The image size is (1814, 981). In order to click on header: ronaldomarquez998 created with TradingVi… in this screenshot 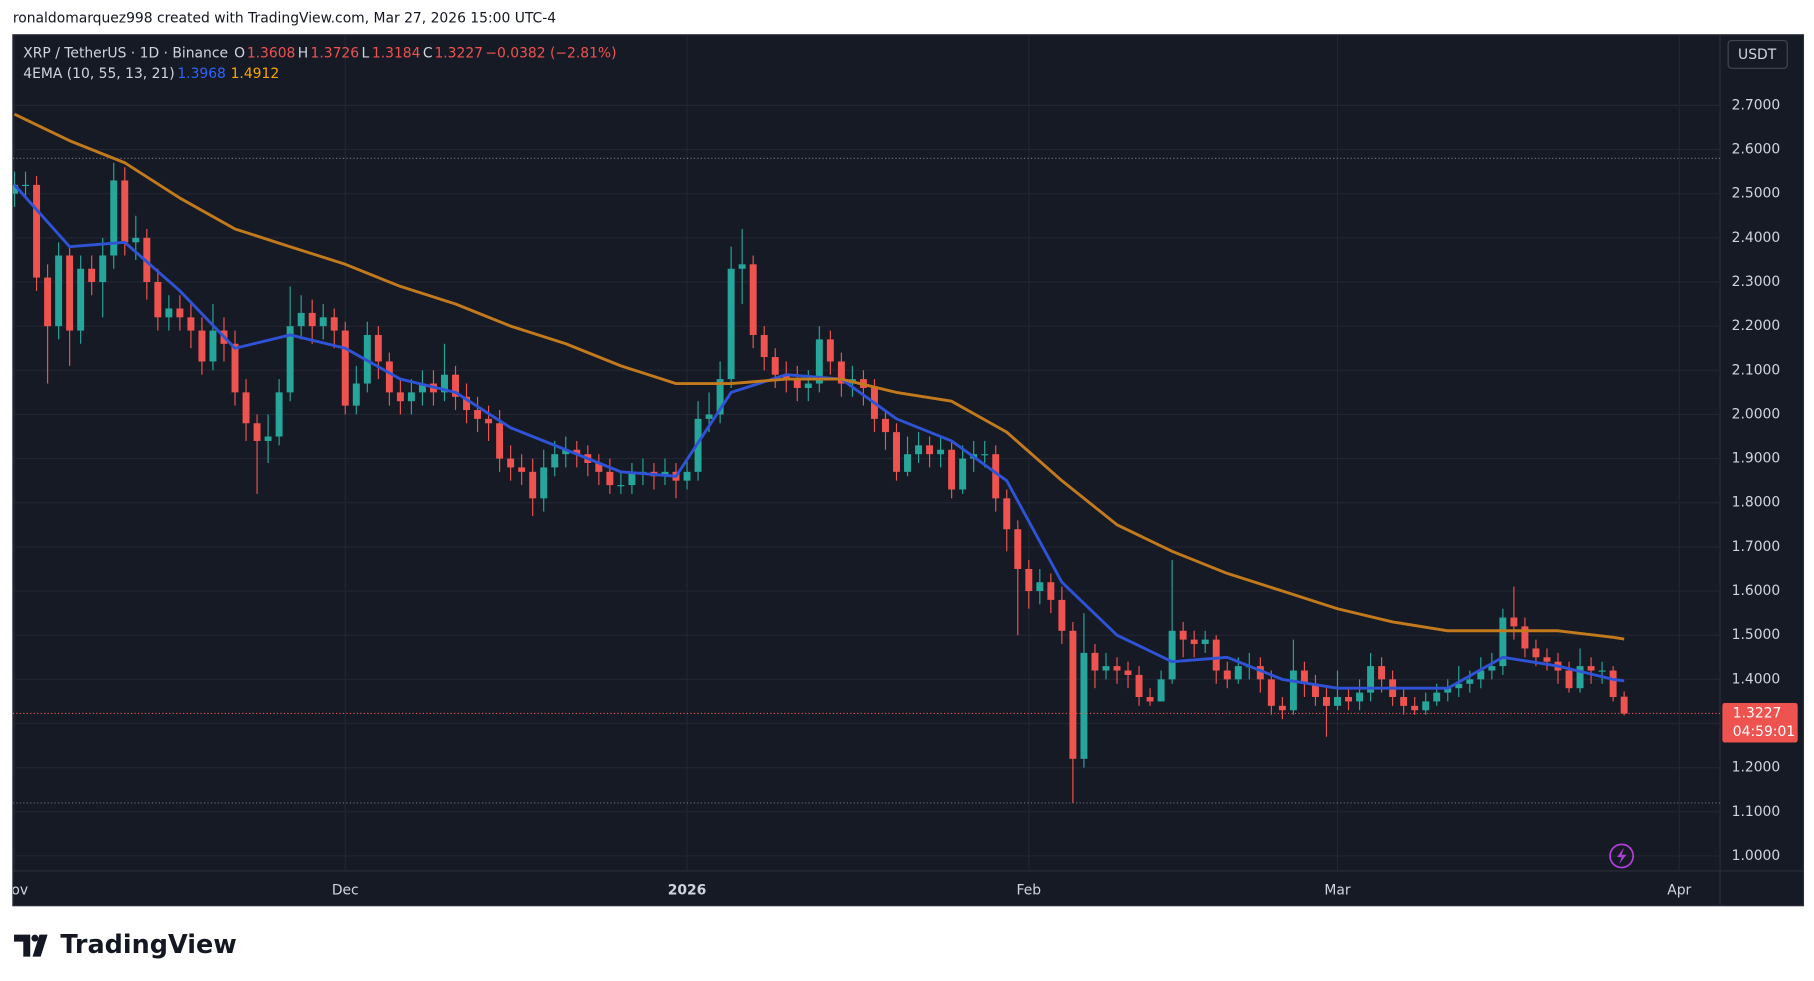, I will do `click(284, 19)`.